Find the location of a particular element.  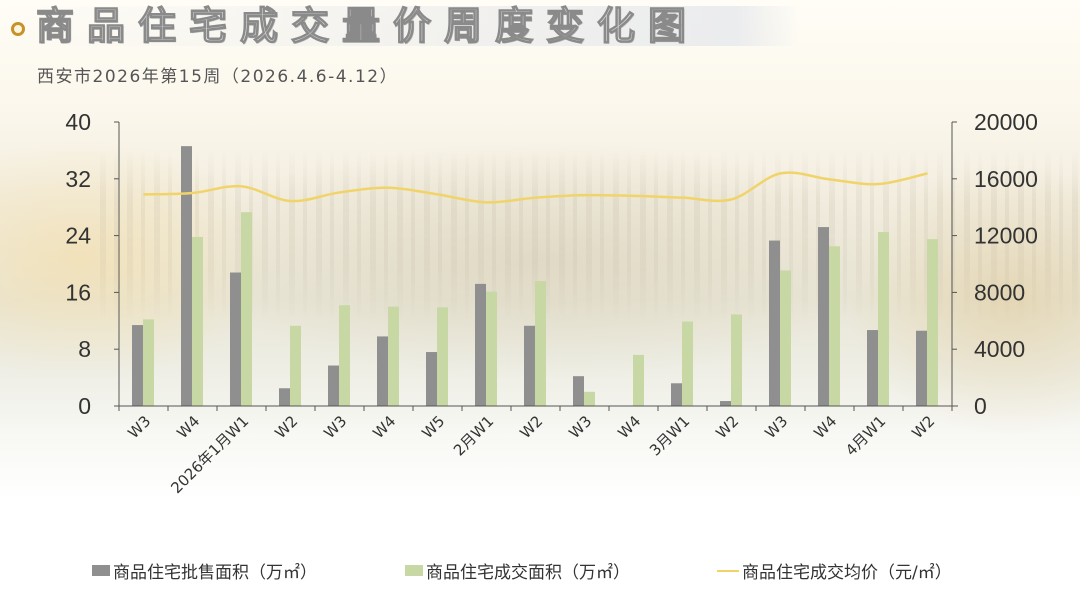

left-axis-tick-label: 16 is located at coordinates (78, 292).